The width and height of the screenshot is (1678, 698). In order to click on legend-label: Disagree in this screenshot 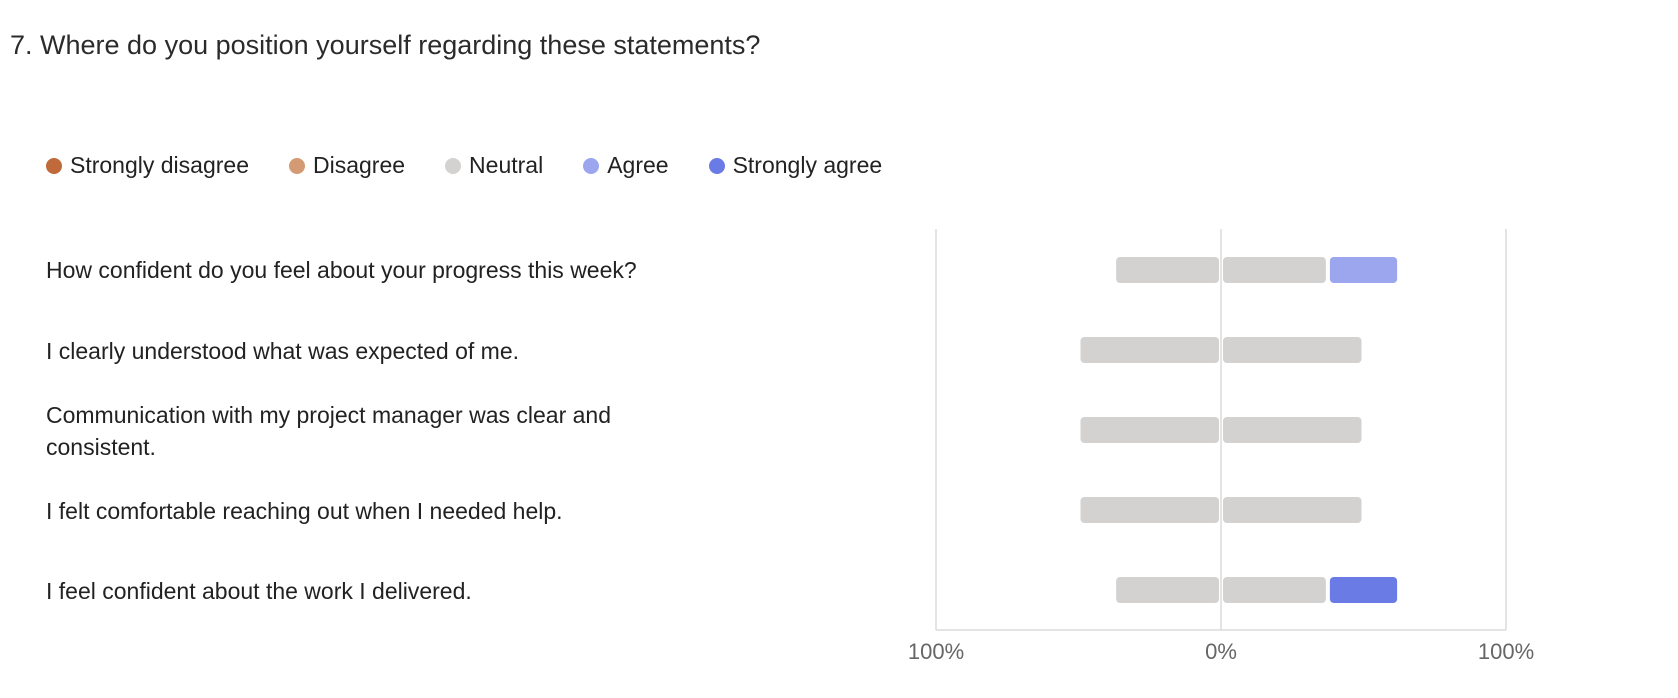, I will do `click(359, 165)`.